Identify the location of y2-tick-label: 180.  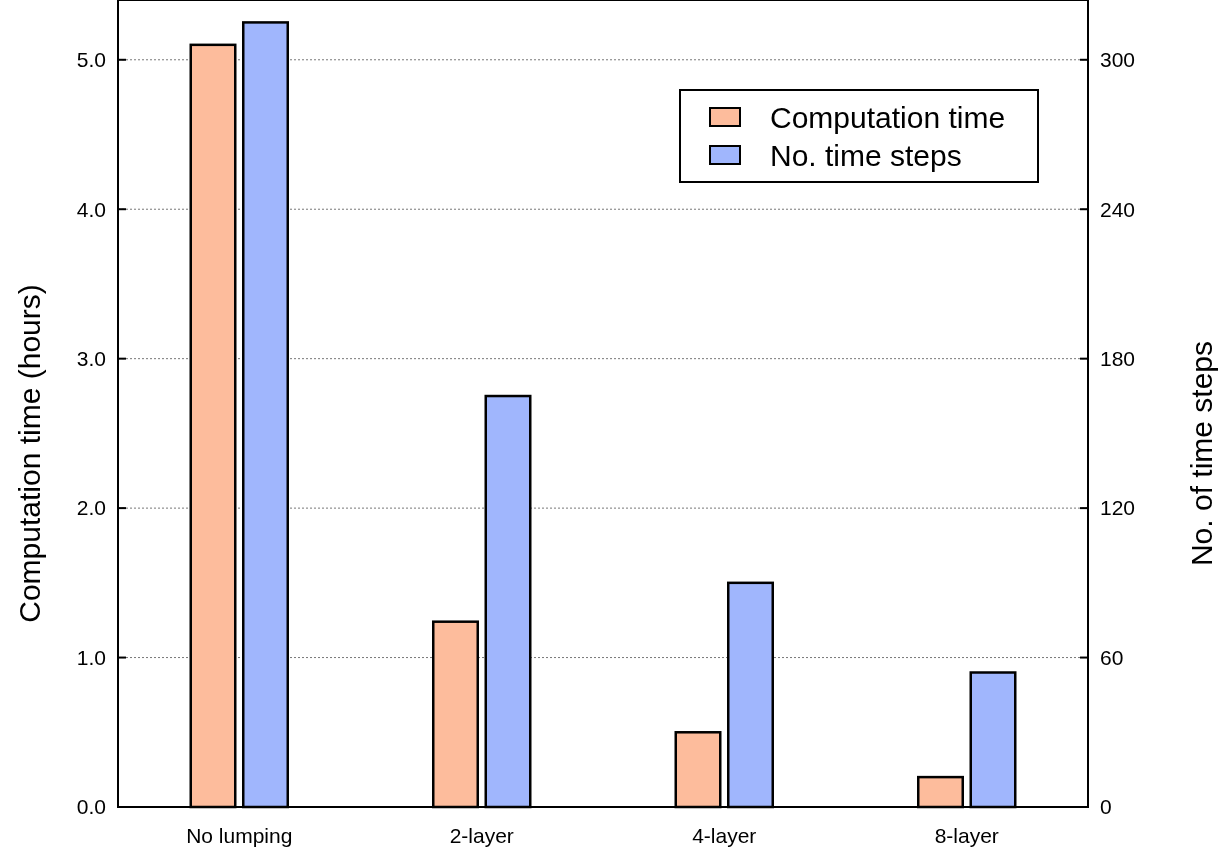
(1118, 359).